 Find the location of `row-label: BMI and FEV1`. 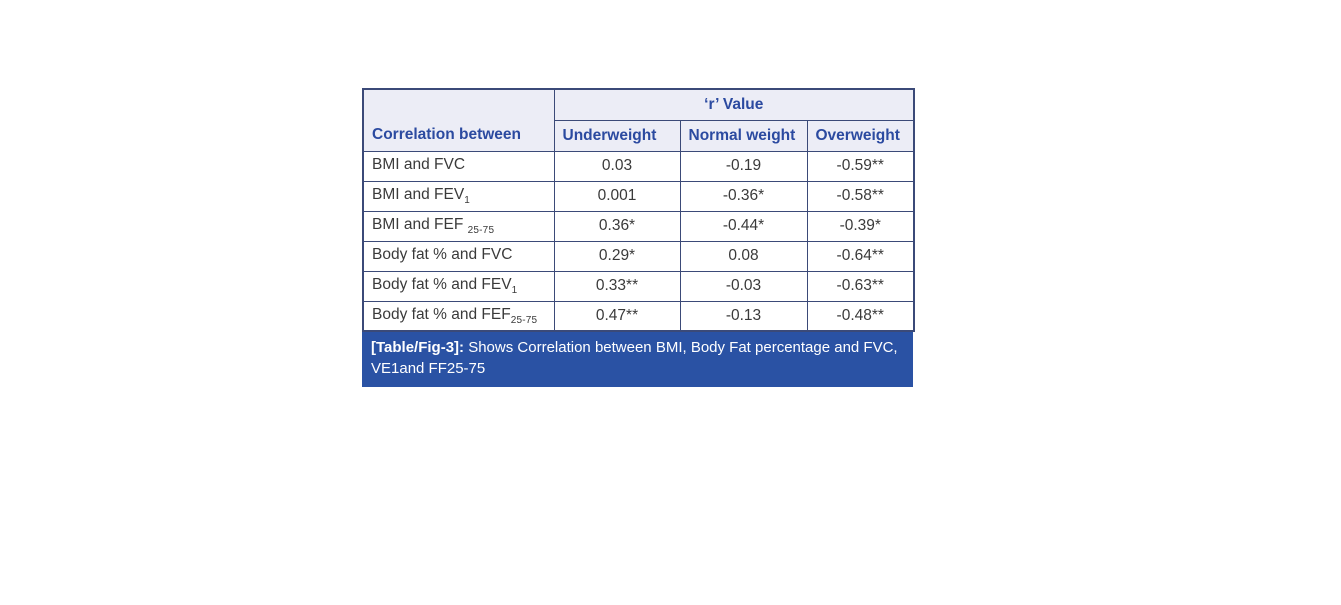

row-label: BMI and FEV1 is located at coordinates (458, 196).